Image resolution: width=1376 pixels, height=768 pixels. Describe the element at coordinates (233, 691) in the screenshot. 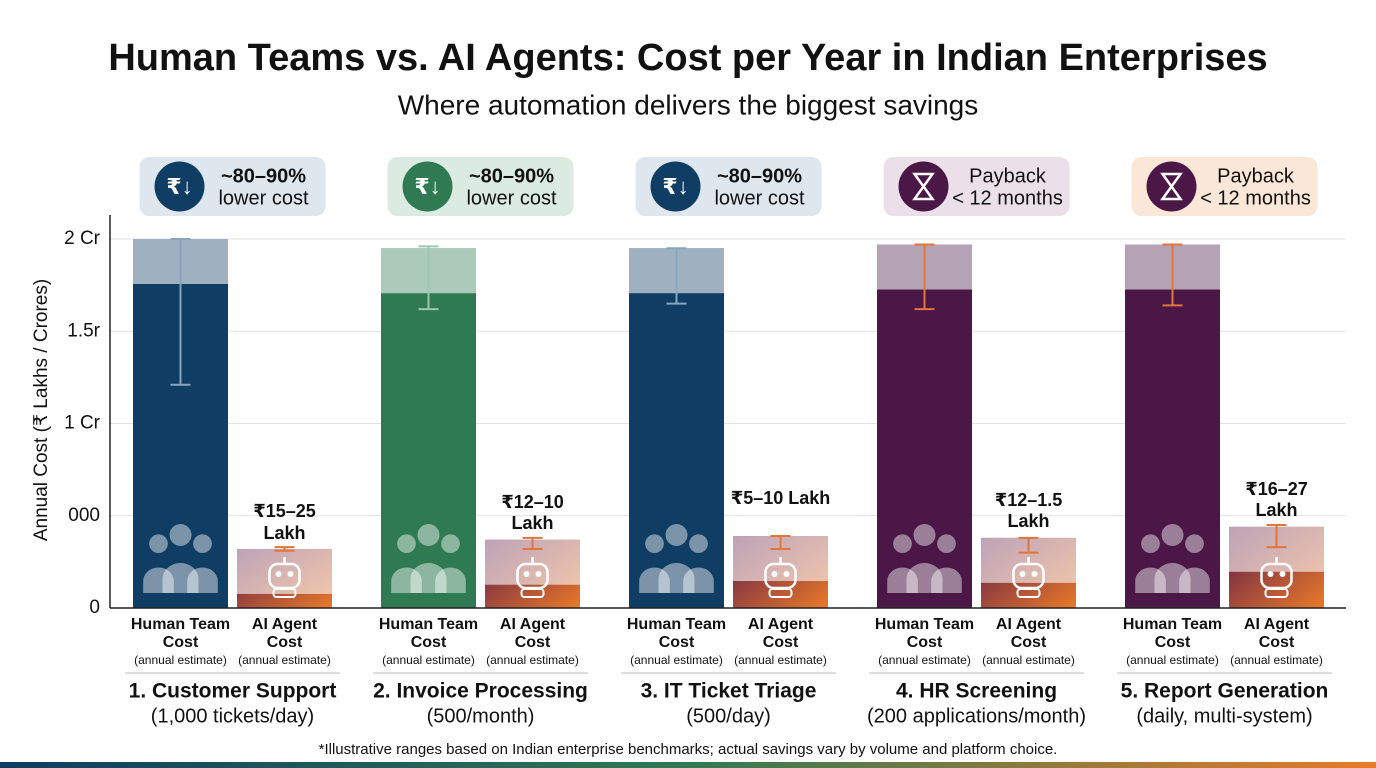

I see `category-label: 1. Customer Support` at that location.